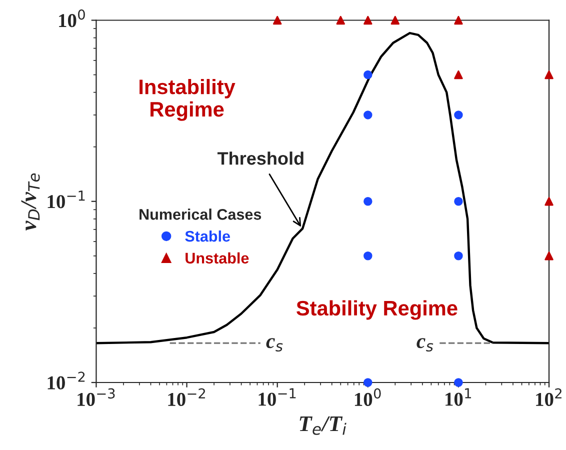 The image size is (566, 450). I want to click on x-tick-label: 10$^{1}$, so click(459, 397).